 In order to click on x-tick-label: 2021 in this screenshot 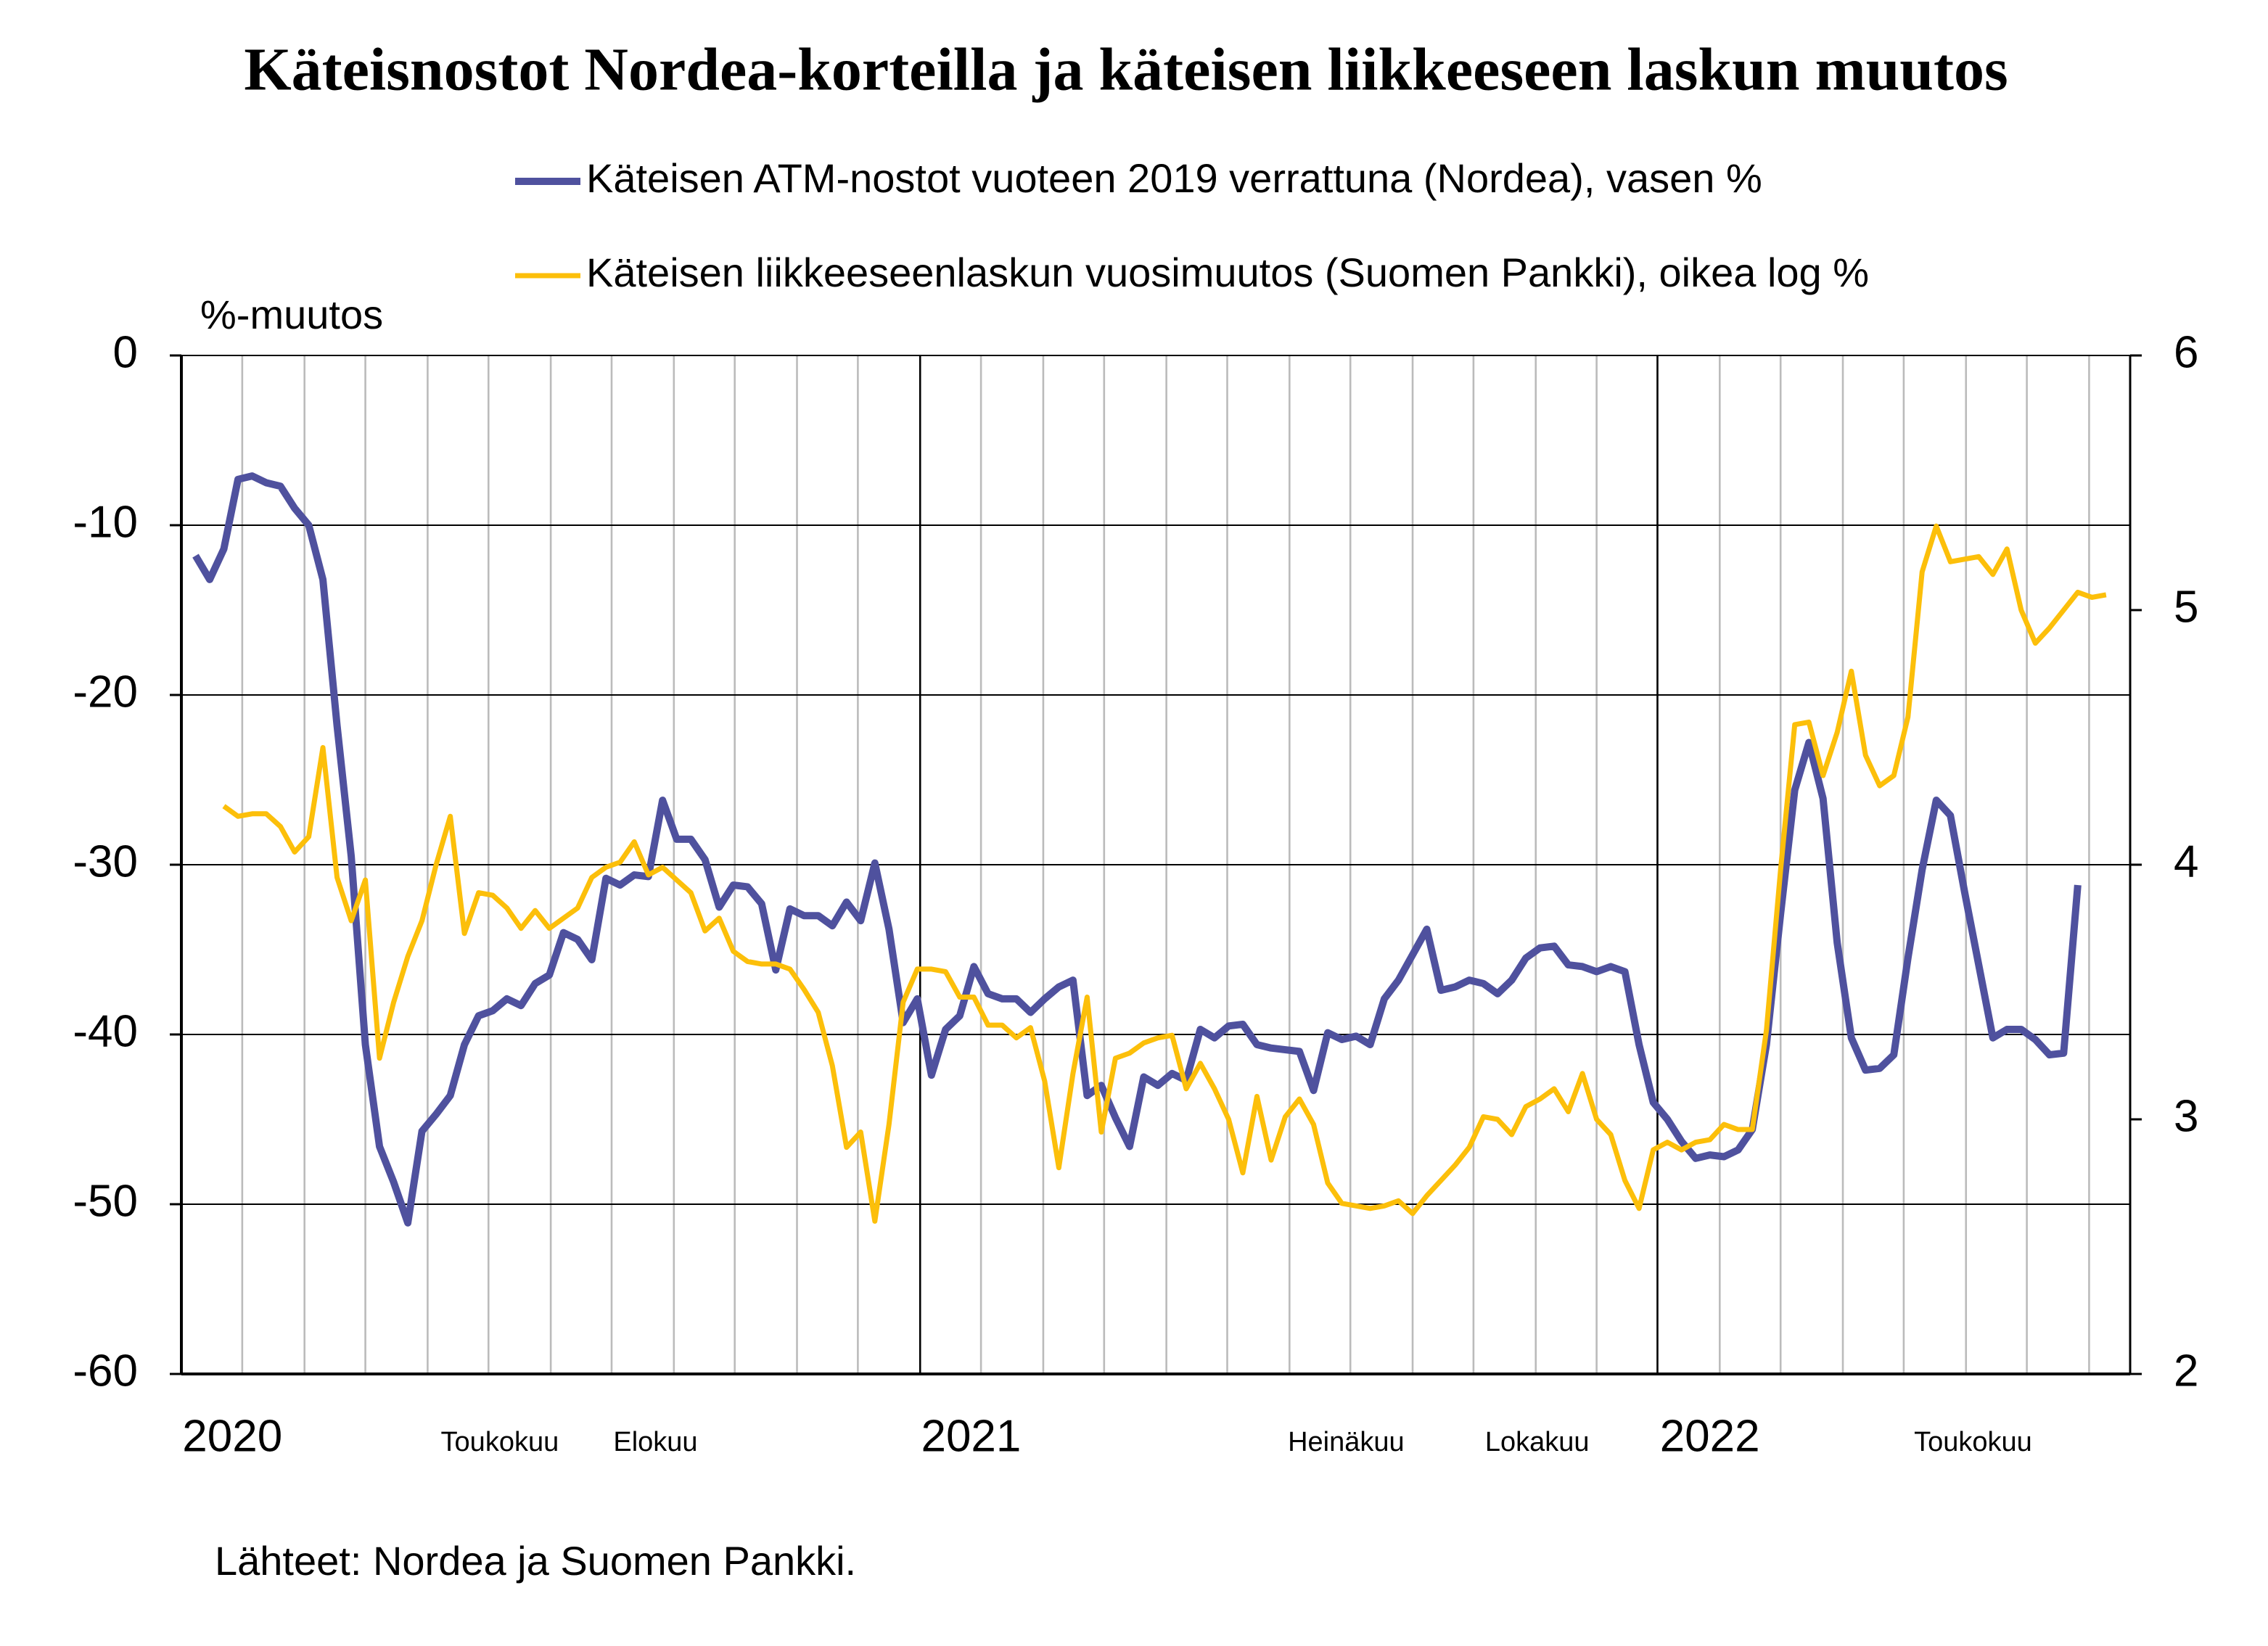, I will do `click(971, 1436)`.